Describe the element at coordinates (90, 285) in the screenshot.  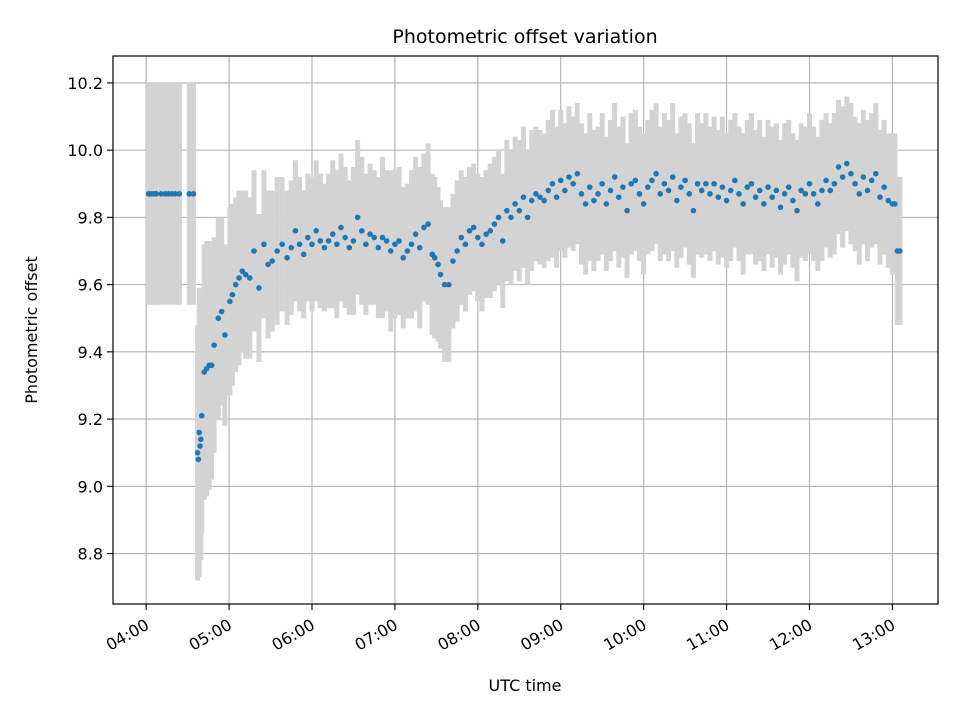
I see `y-tick-label: 9.6` at that location.